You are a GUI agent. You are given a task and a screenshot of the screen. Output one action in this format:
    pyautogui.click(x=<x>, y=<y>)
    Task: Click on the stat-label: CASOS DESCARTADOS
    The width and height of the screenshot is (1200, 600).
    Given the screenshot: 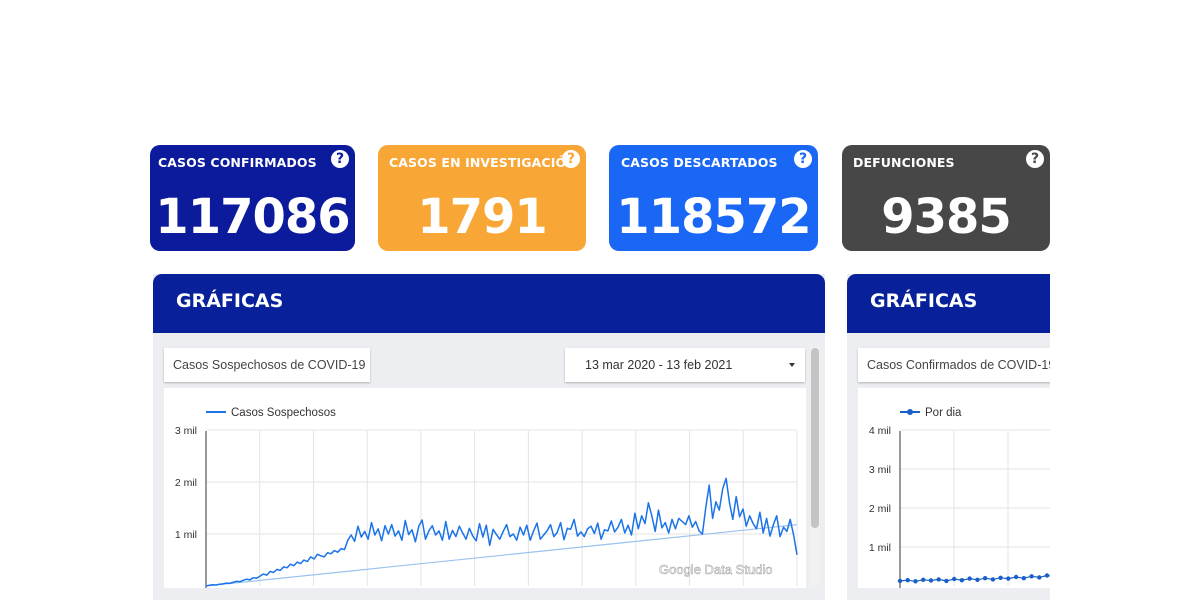 What is the action you would take?
    pyautogui.click(x=699, y=162)
    